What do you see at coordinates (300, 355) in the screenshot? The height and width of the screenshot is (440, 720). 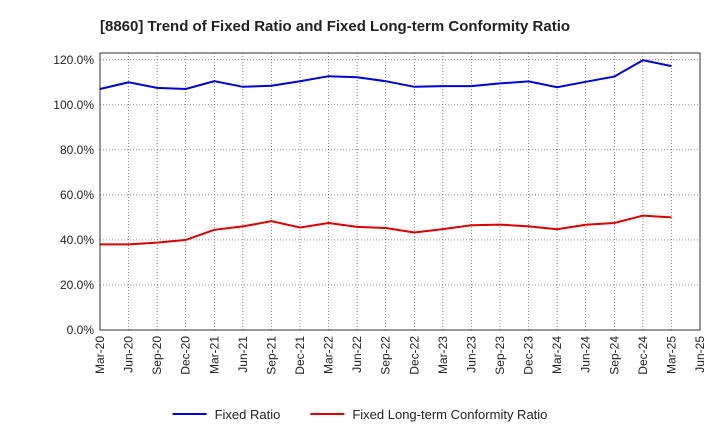 I see `x-tick-label: Dec-21` at bounding box center [300, 355].